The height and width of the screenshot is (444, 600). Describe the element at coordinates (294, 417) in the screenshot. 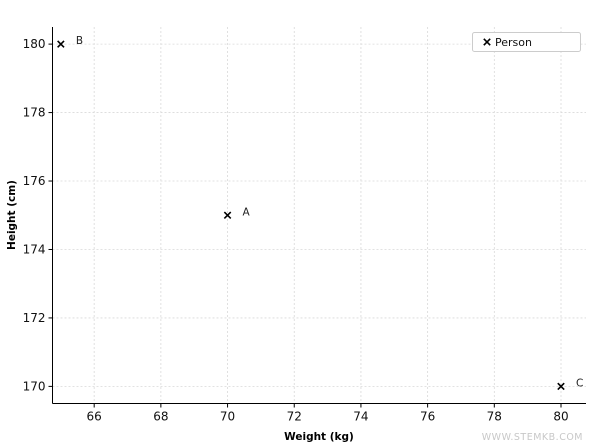

I see `x-tick-label: 72` at that location.